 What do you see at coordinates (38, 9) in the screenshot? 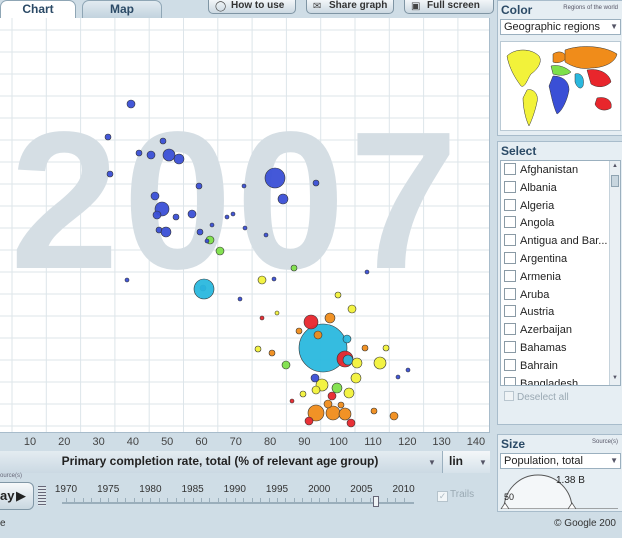
I see `tab-chart: Chart` at bounding box center [38, 9].